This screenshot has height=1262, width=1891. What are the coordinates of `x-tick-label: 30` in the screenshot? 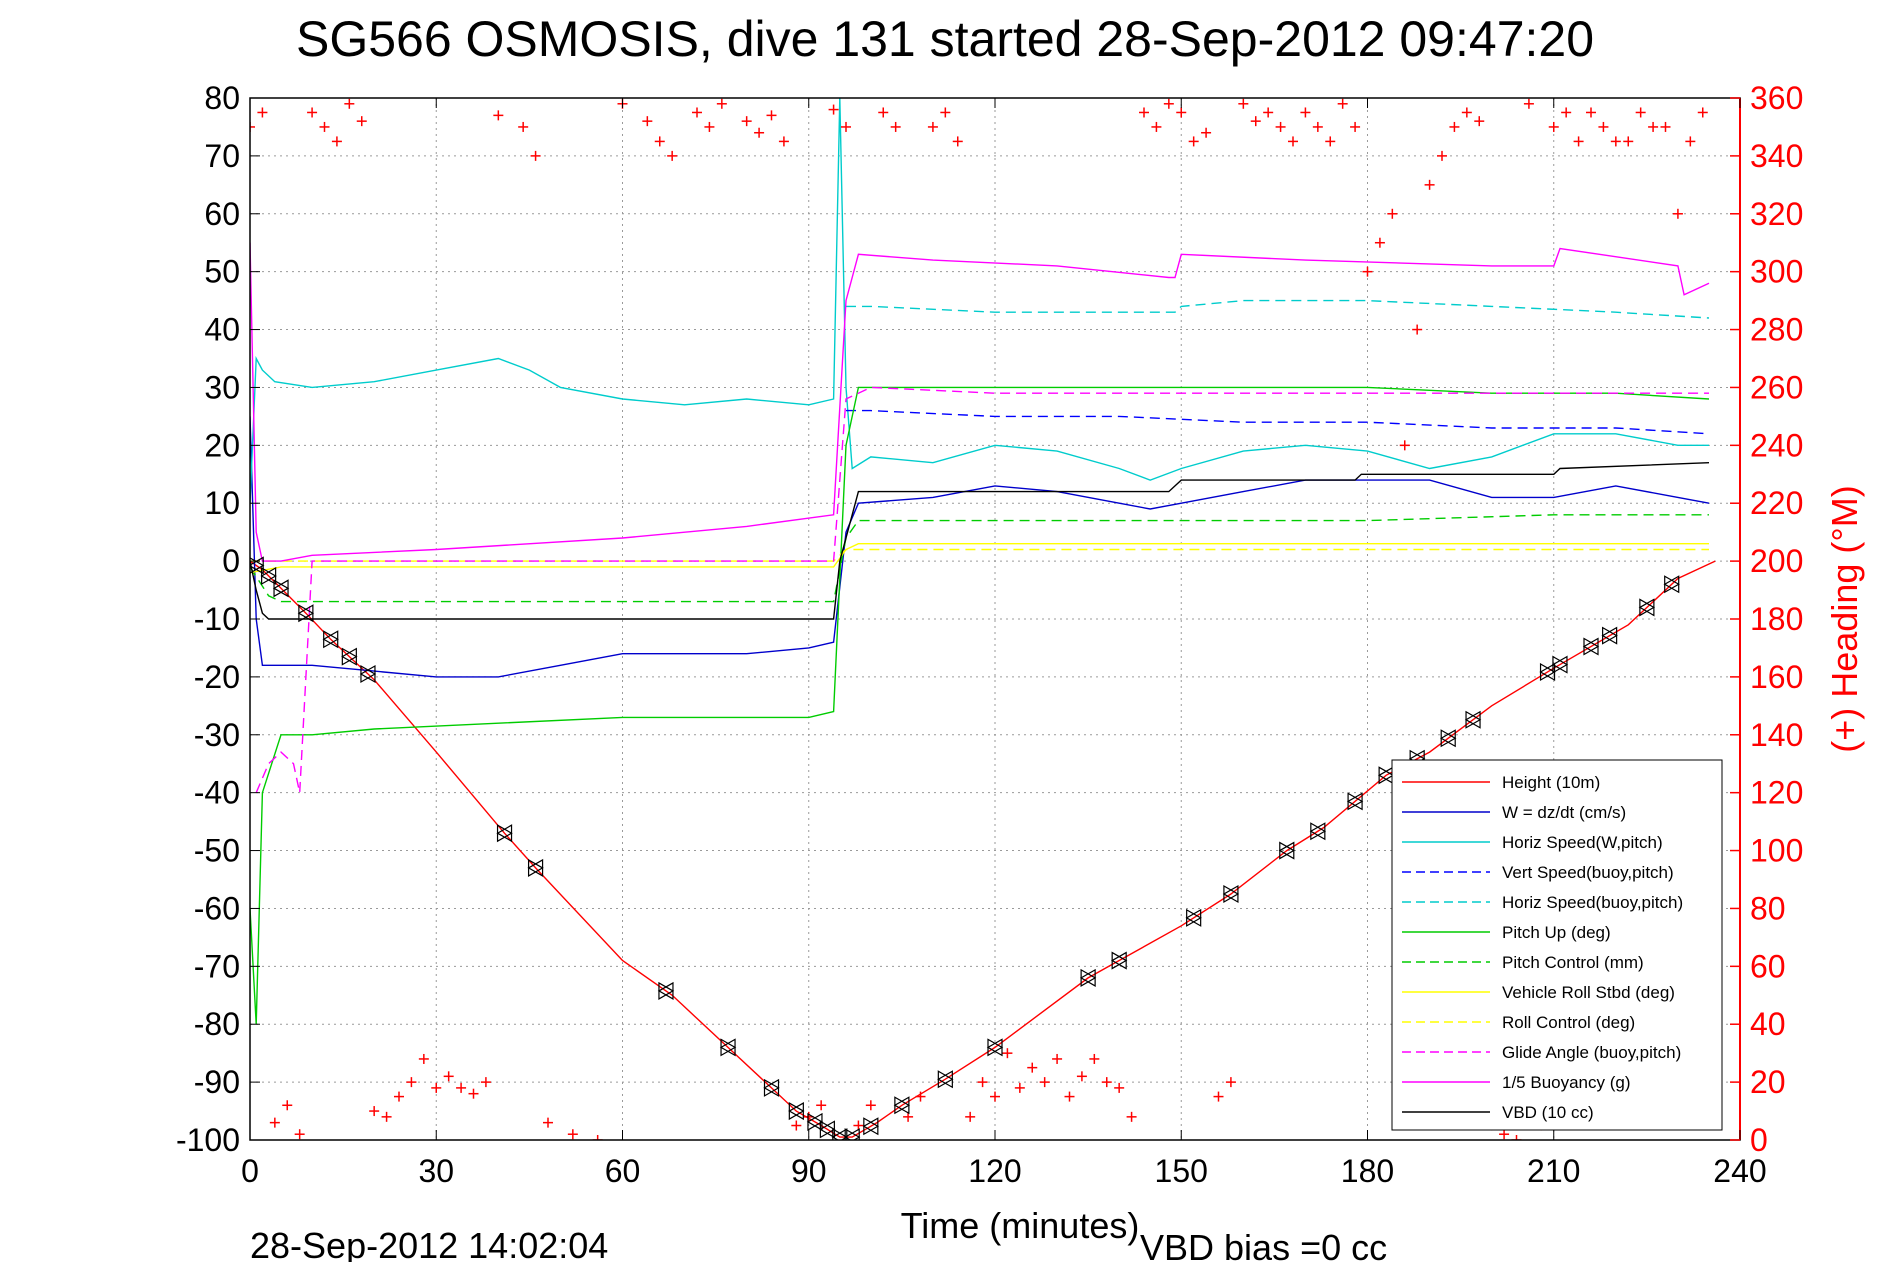 It's located at (436, 1171).